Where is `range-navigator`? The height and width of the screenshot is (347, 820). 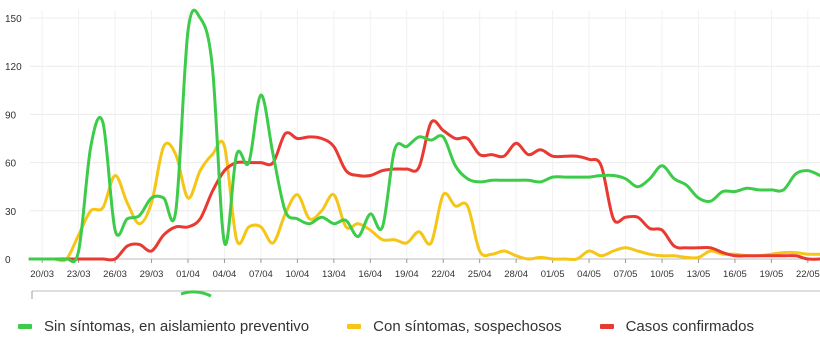
range-navigator is located at coordinates (425, 294).